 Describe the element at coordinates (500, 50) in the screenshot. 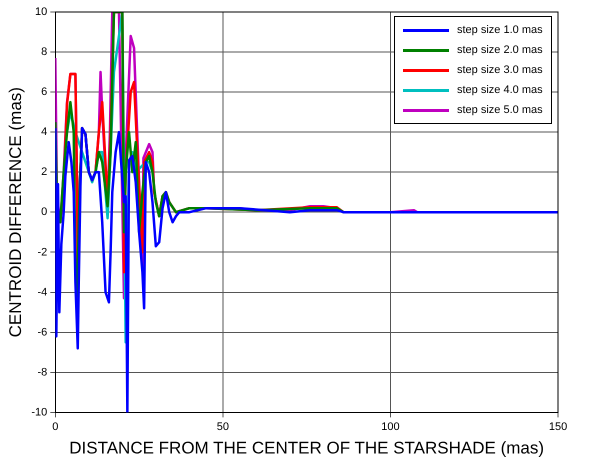

I see `legend-label: step size 2.0 mas` at that location.